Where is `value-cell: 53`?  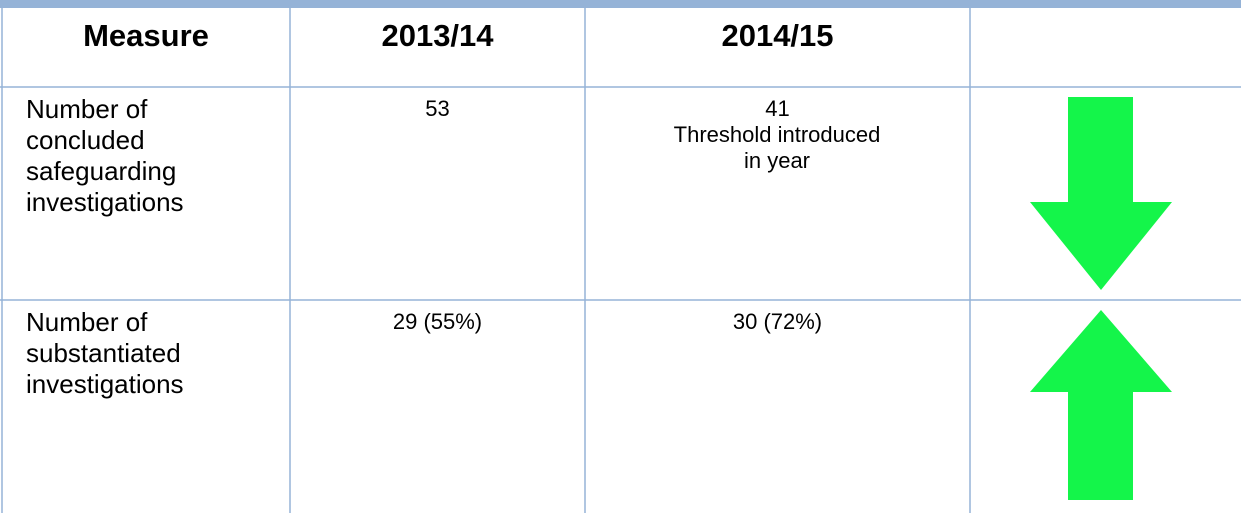 value-cell: 53 is located at coordinates (437, 108).